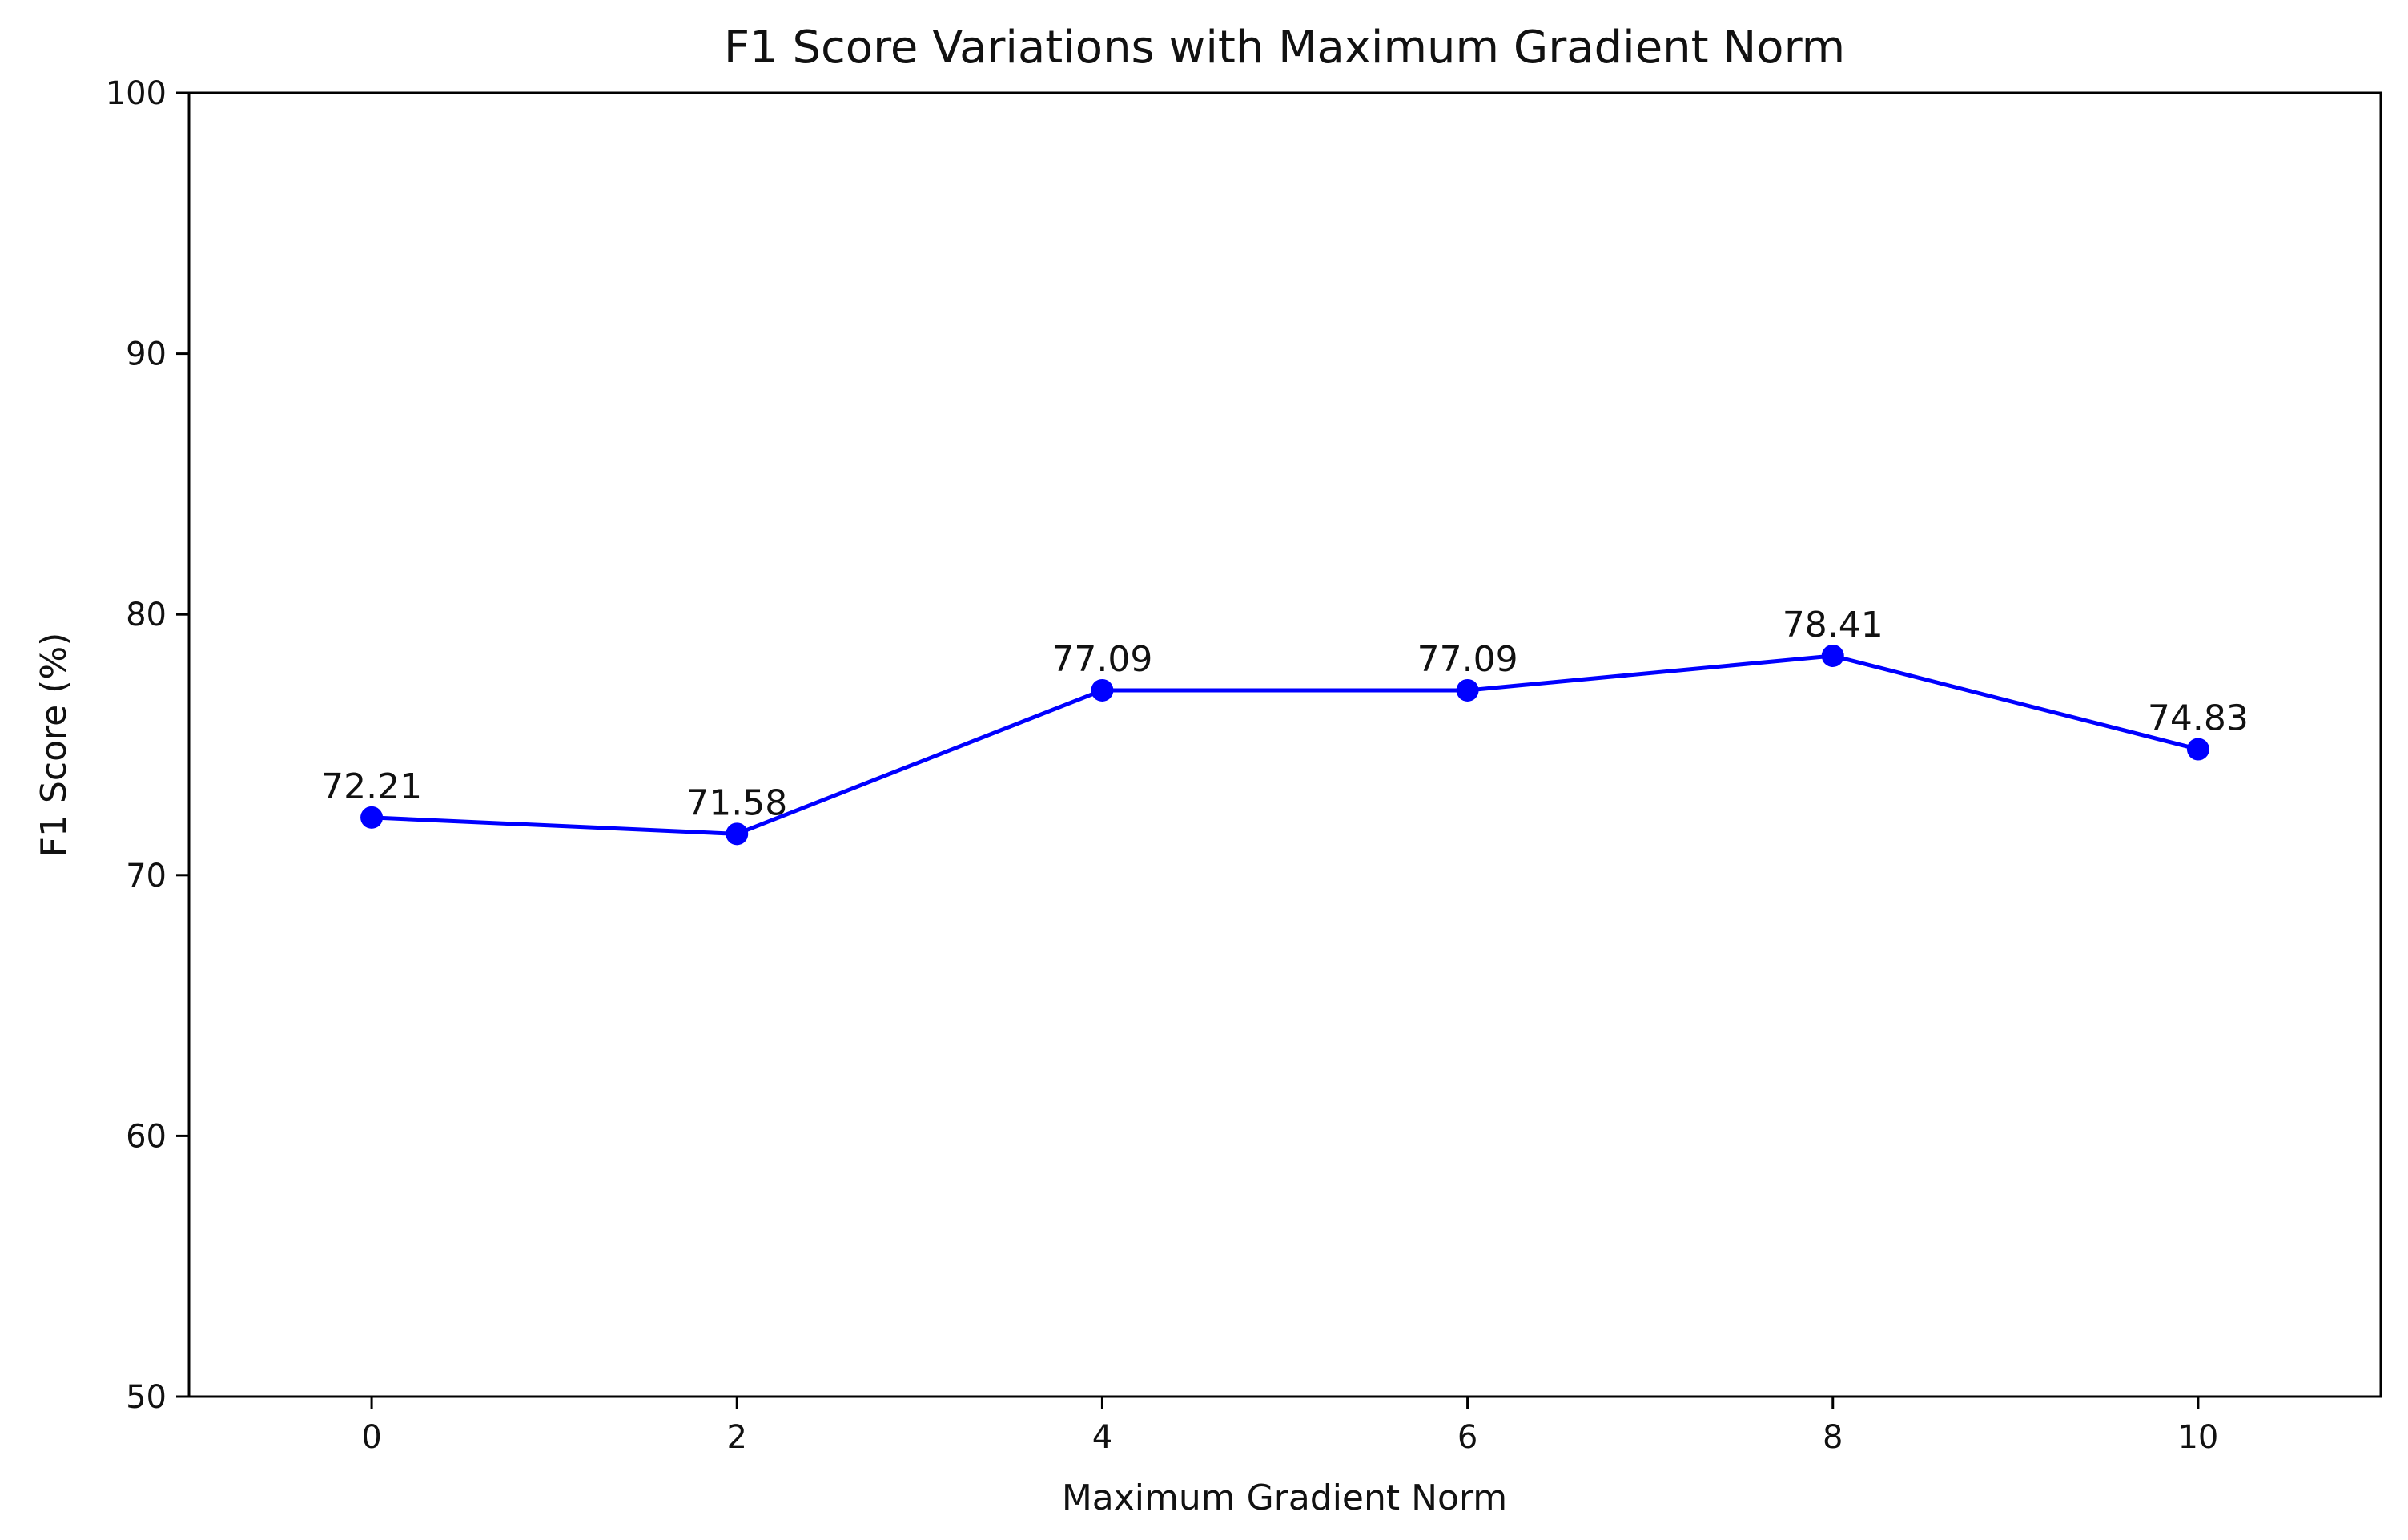 Image resolution: width=2408 pixels, height=1540 pixels. I want to click on x-axis-label: Maximum Gradient Norm, so click(1284, 1498).